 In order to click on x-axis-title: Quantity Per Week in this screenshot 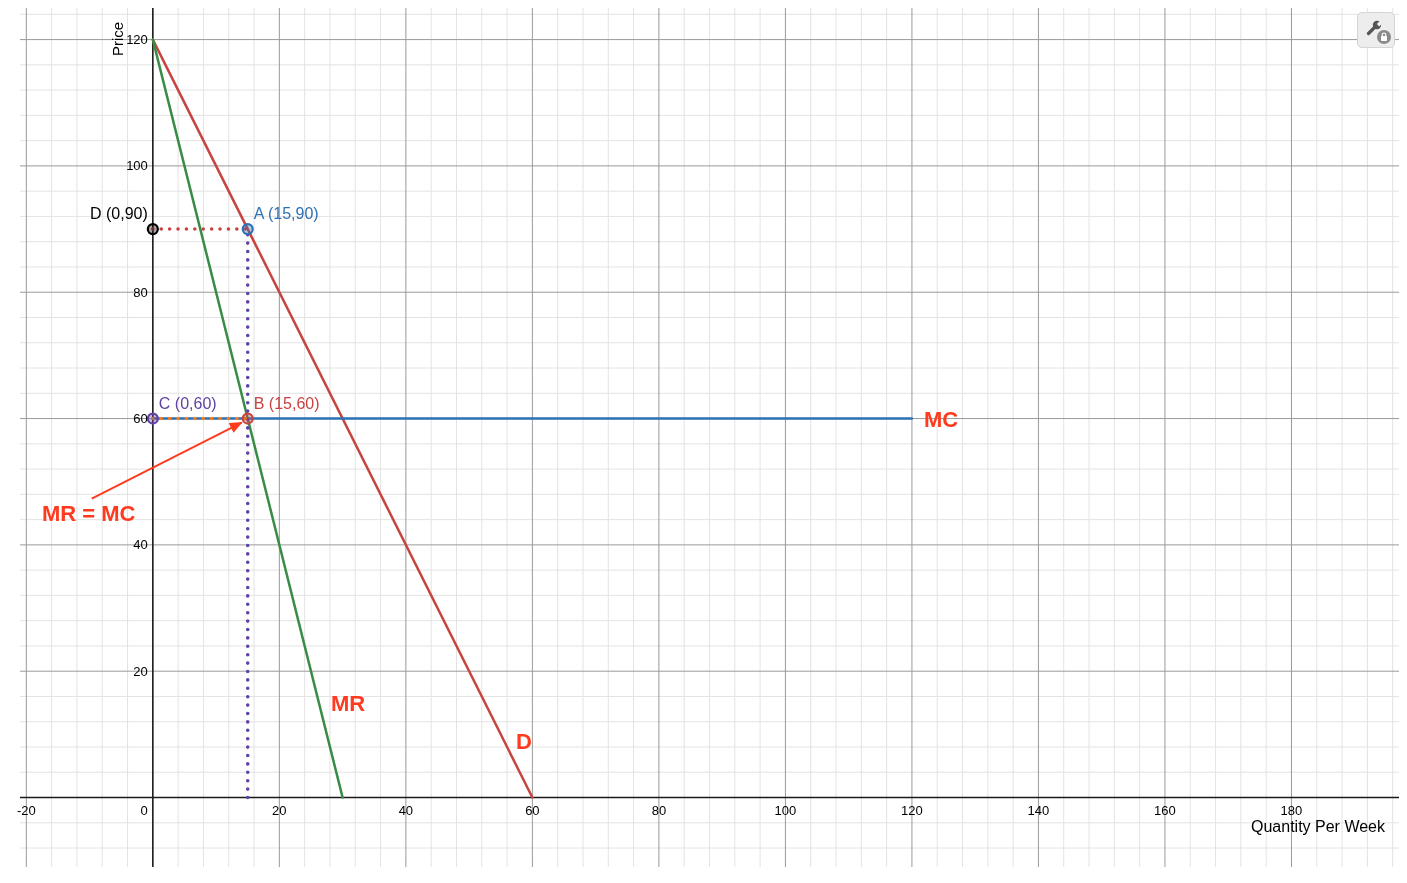, I will do `click(1318, 826)`.